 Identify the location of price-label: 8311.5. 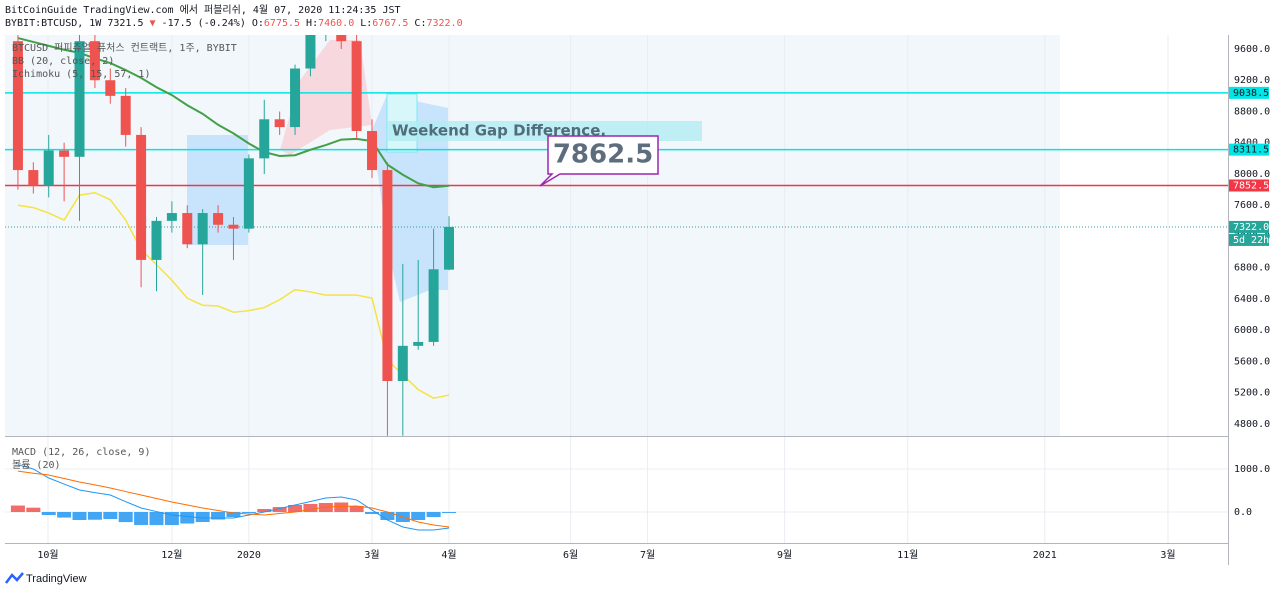
(1251, 150).